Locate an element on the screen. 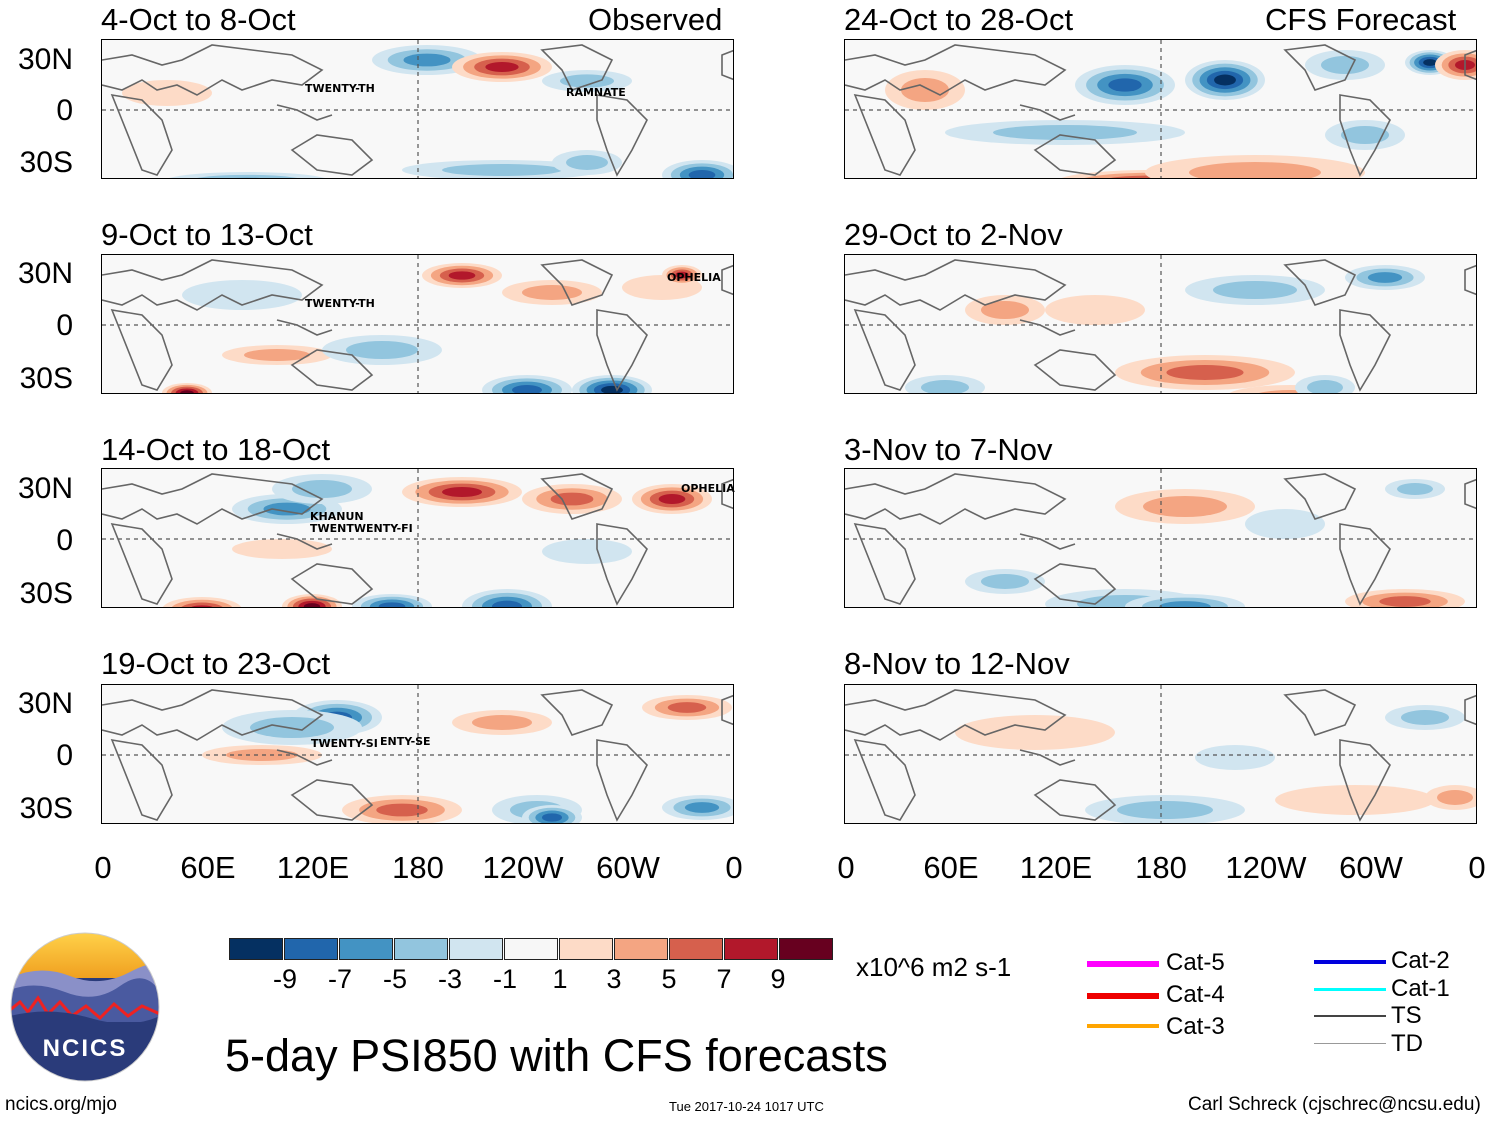  colorbar-tick-label: -5 is located at coordinates (395, 979).